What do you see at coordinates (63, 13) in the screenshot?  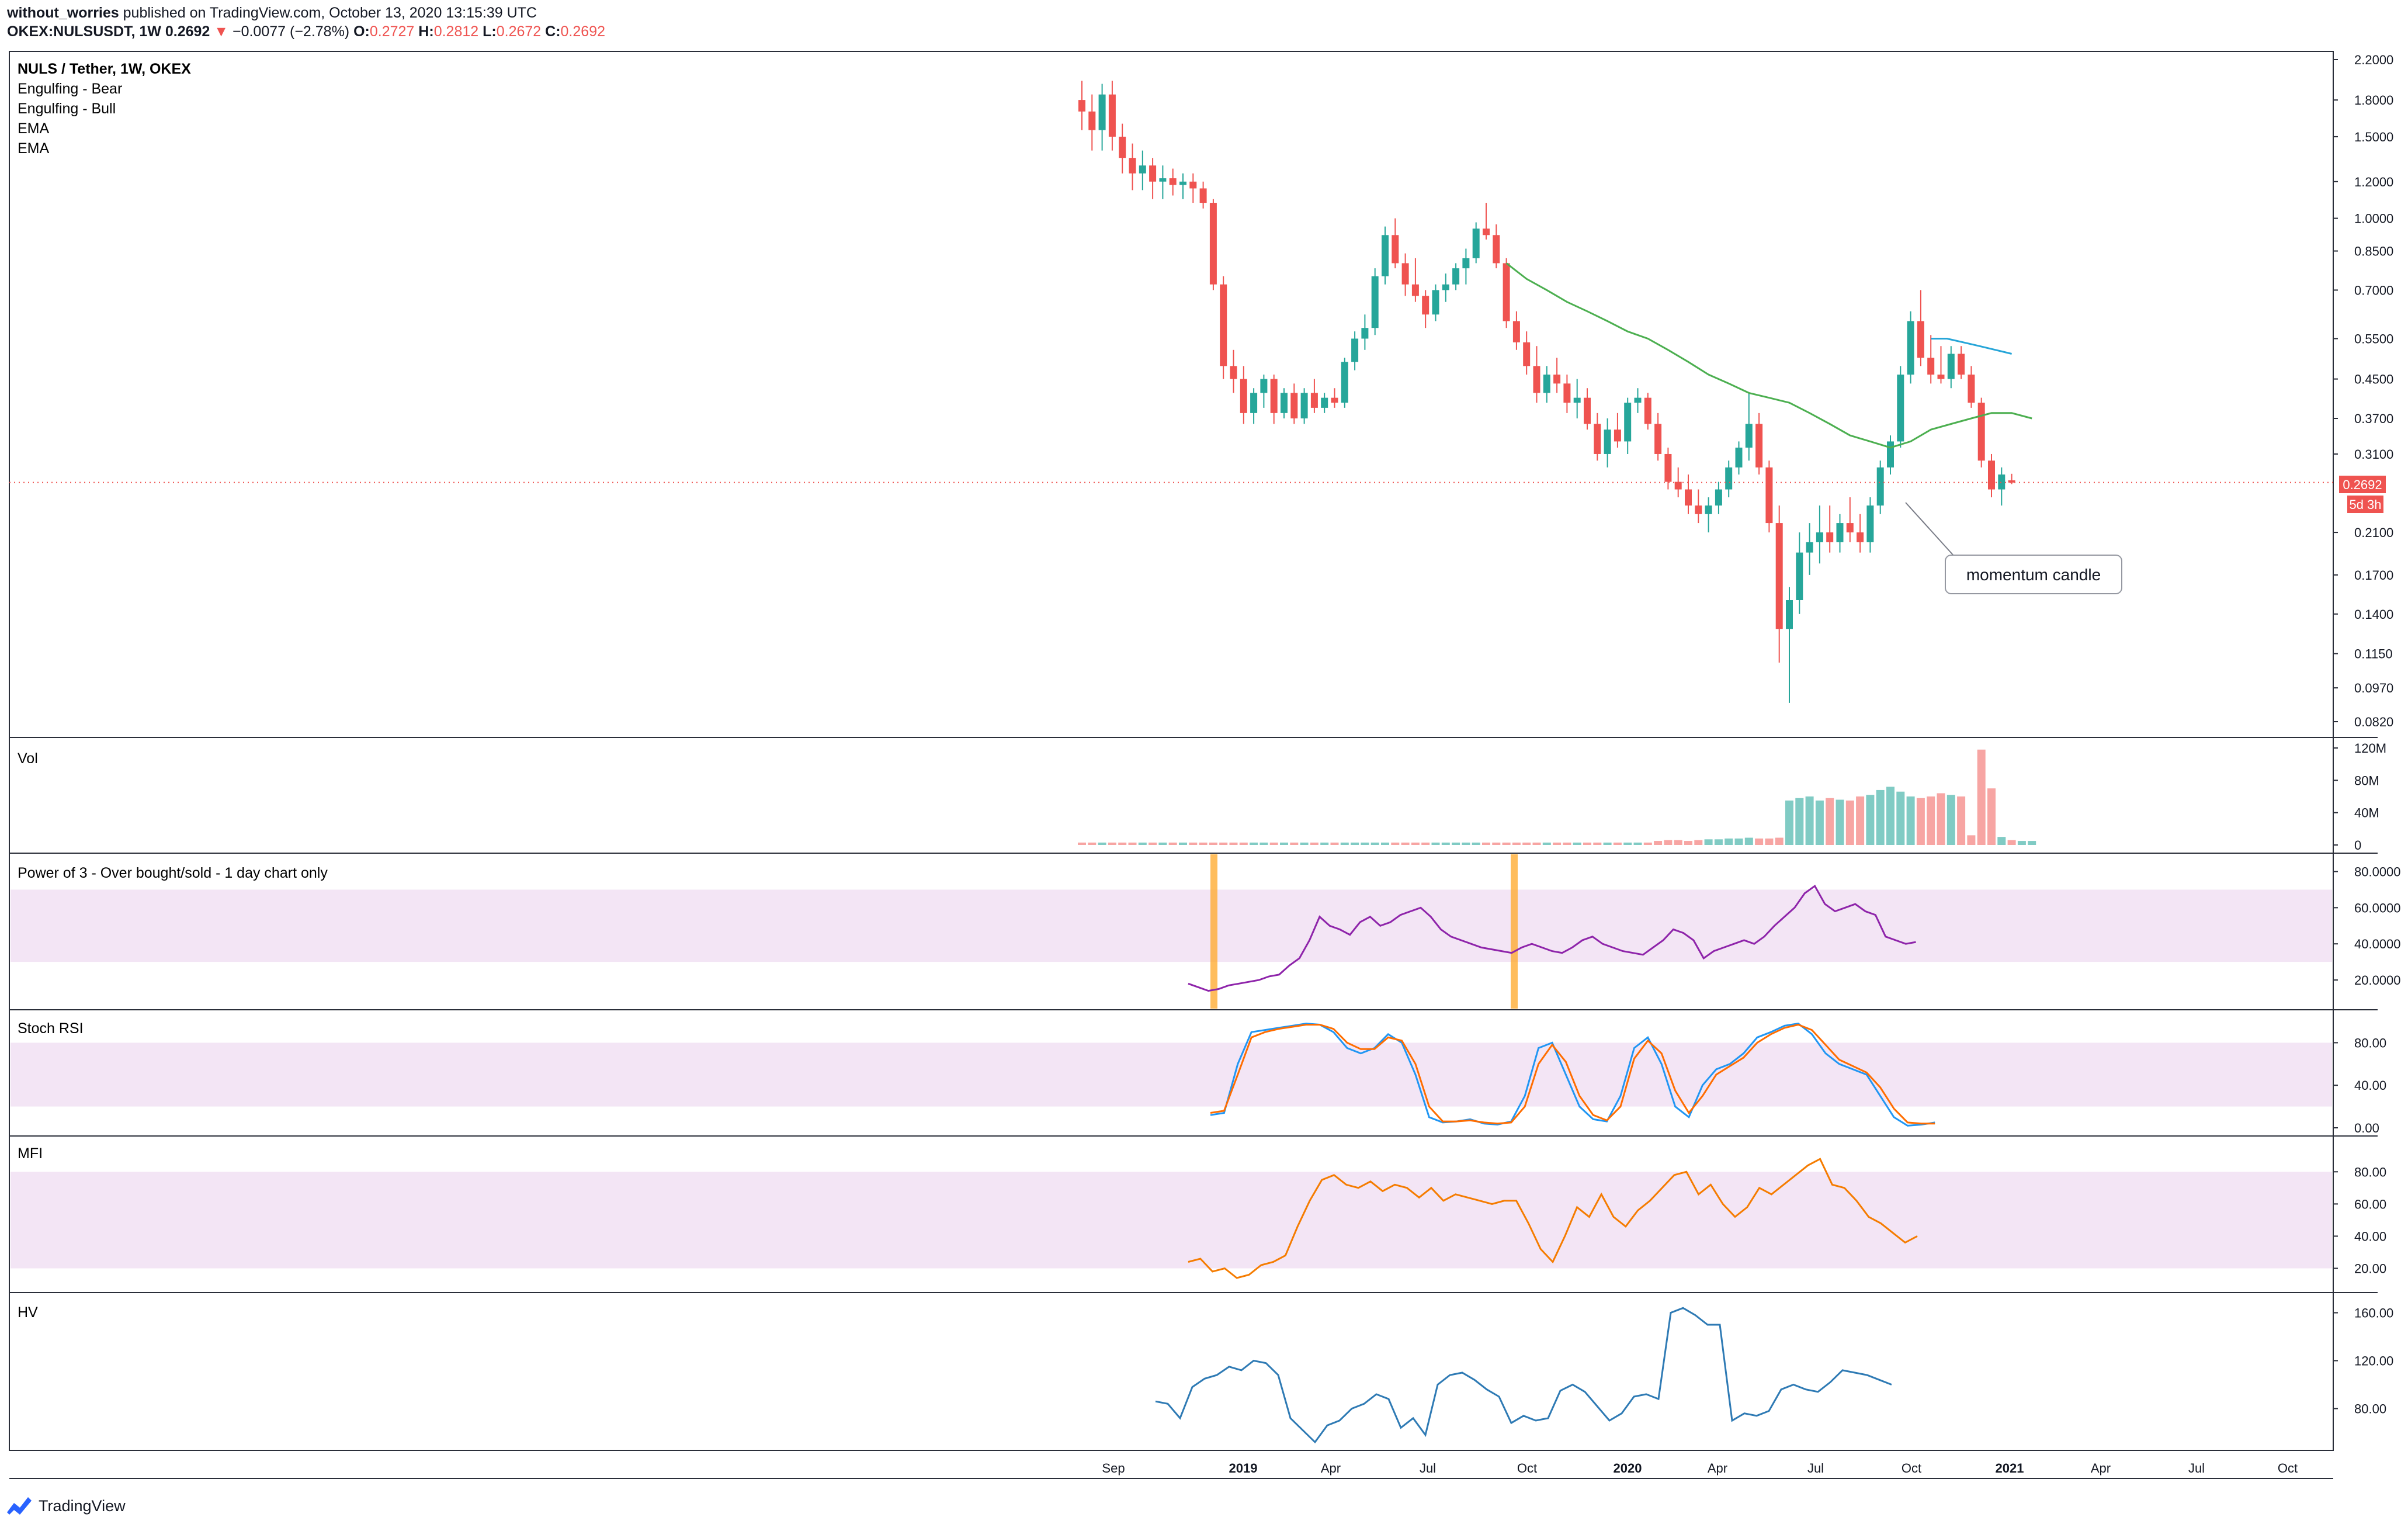 I see `author-name: without_worries` at bounding box center [63, 13].